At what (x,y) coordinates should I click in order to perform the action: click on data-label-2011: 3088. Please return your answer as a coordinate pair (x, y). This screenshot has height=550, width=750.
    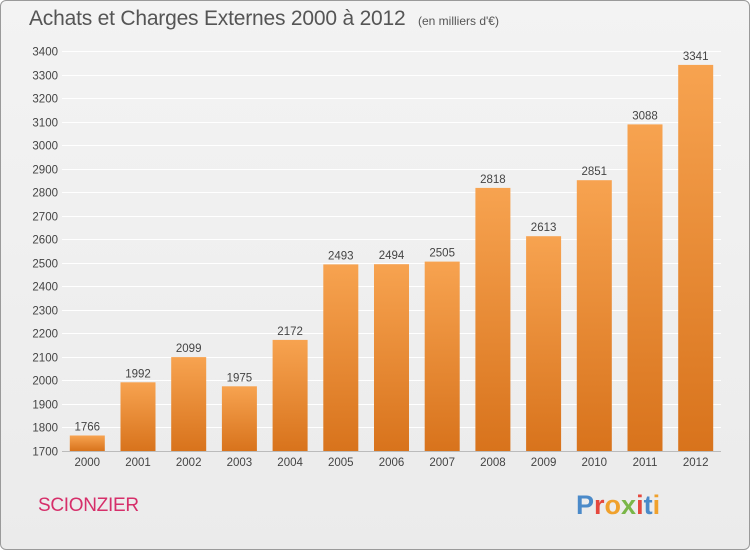
    Looking at the image, I should click on (645, 116).